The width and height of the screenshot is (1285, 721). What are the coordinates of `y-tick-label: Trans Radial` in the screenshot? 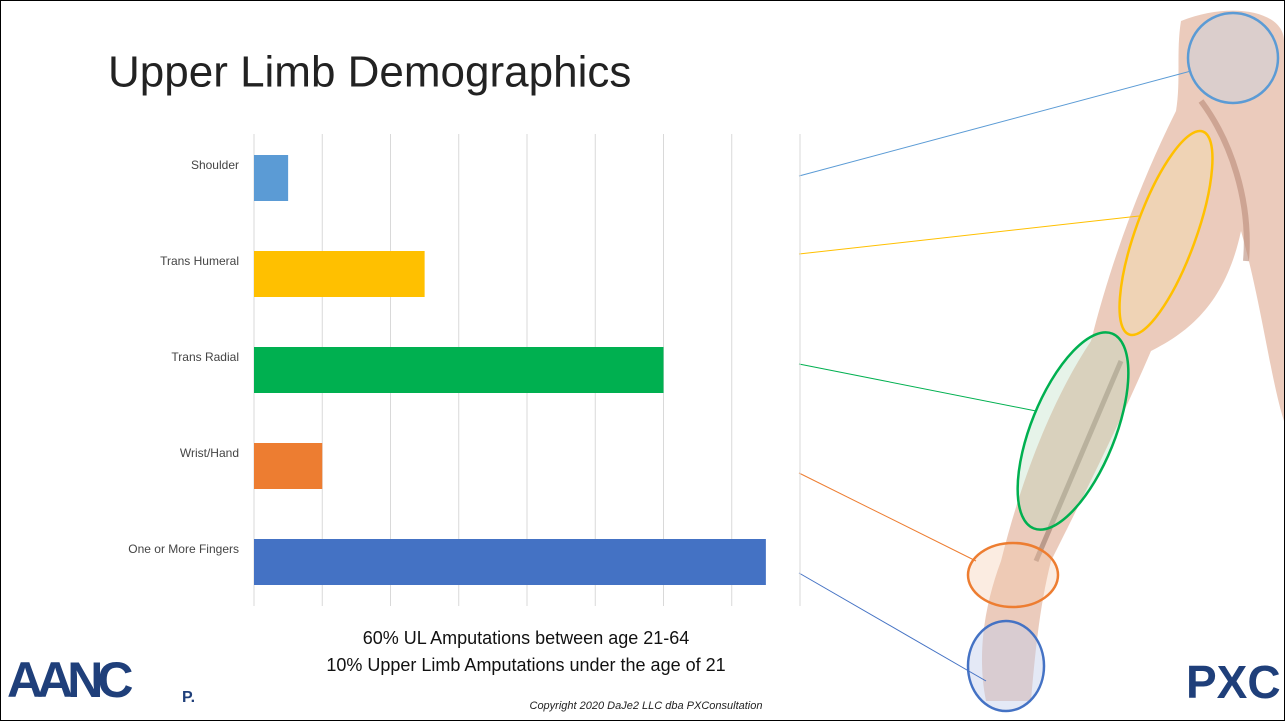 It's located at (205, 357).